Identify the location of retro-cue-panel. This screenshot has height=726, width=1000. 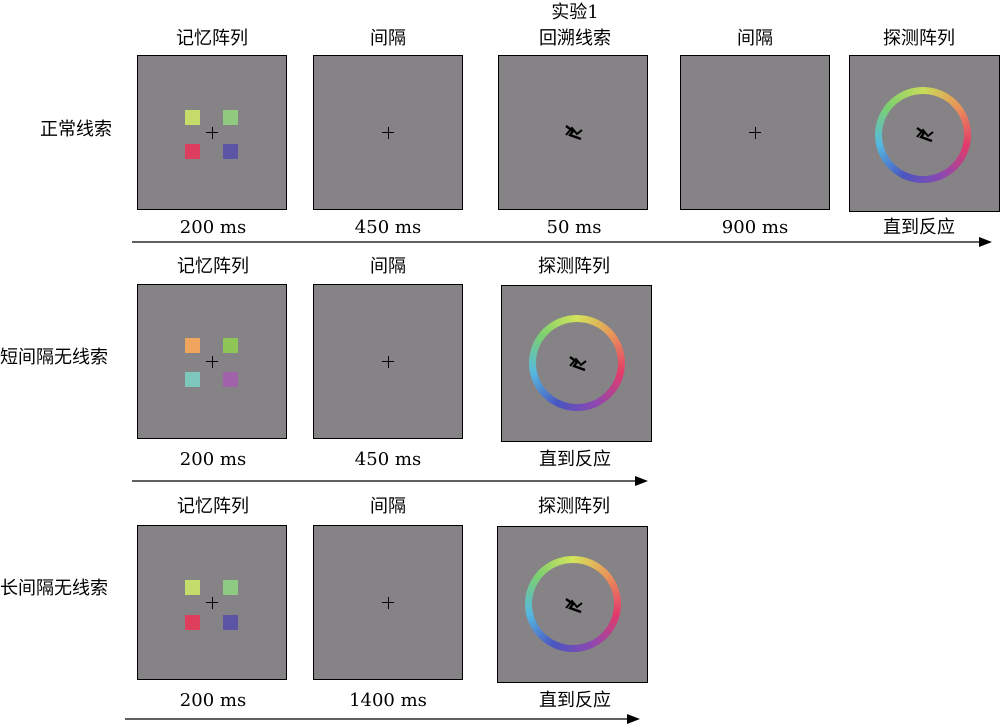
(573, 132).